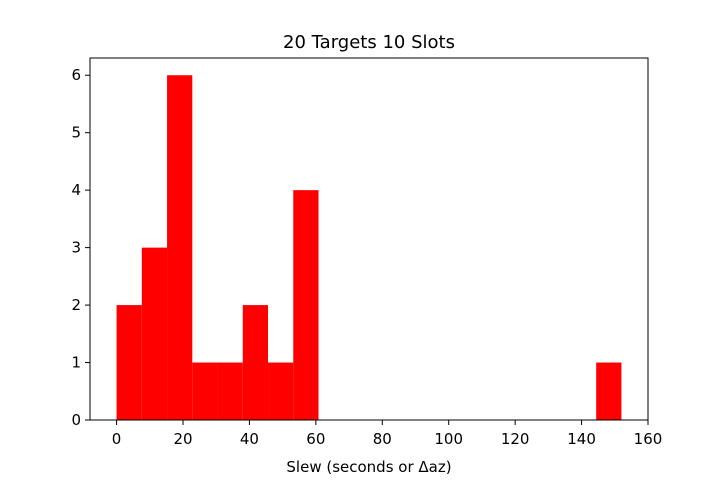 This screenshot has height=480, width=720. I want to click on x-axis-label: Slew (seconds or Δaz), so click(368, 467).